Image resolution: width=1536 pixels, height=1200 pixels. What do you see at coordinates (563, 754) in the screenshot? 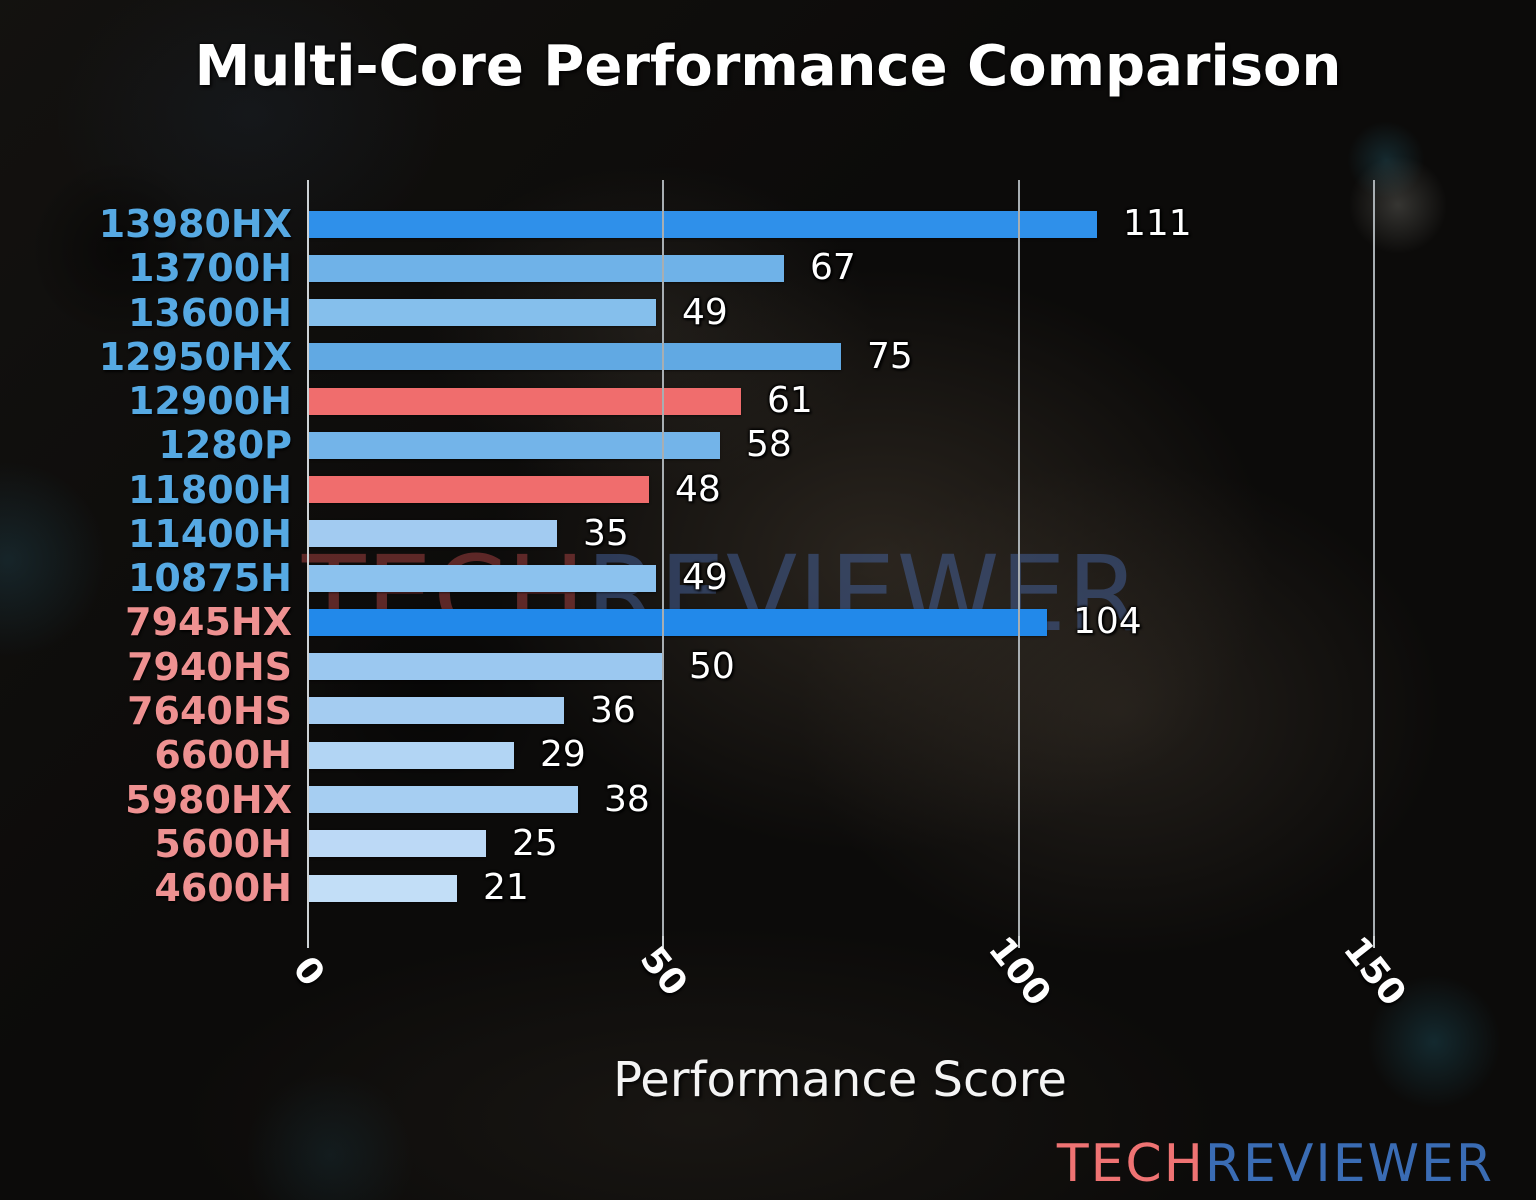
I see `value-label-6600h: 29` at bounding box center [563, 754].